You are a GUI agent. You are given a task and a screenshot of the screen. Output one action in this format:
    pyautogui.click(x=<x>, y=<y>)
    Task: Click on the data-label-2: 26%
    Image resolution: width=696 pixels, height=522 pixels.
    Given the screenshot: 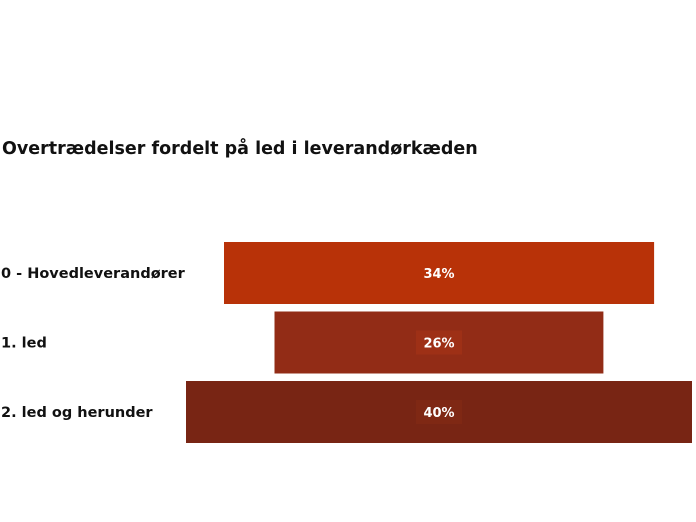 What is the action you would take?
    pyautogui.click(x=438, y=344)
    